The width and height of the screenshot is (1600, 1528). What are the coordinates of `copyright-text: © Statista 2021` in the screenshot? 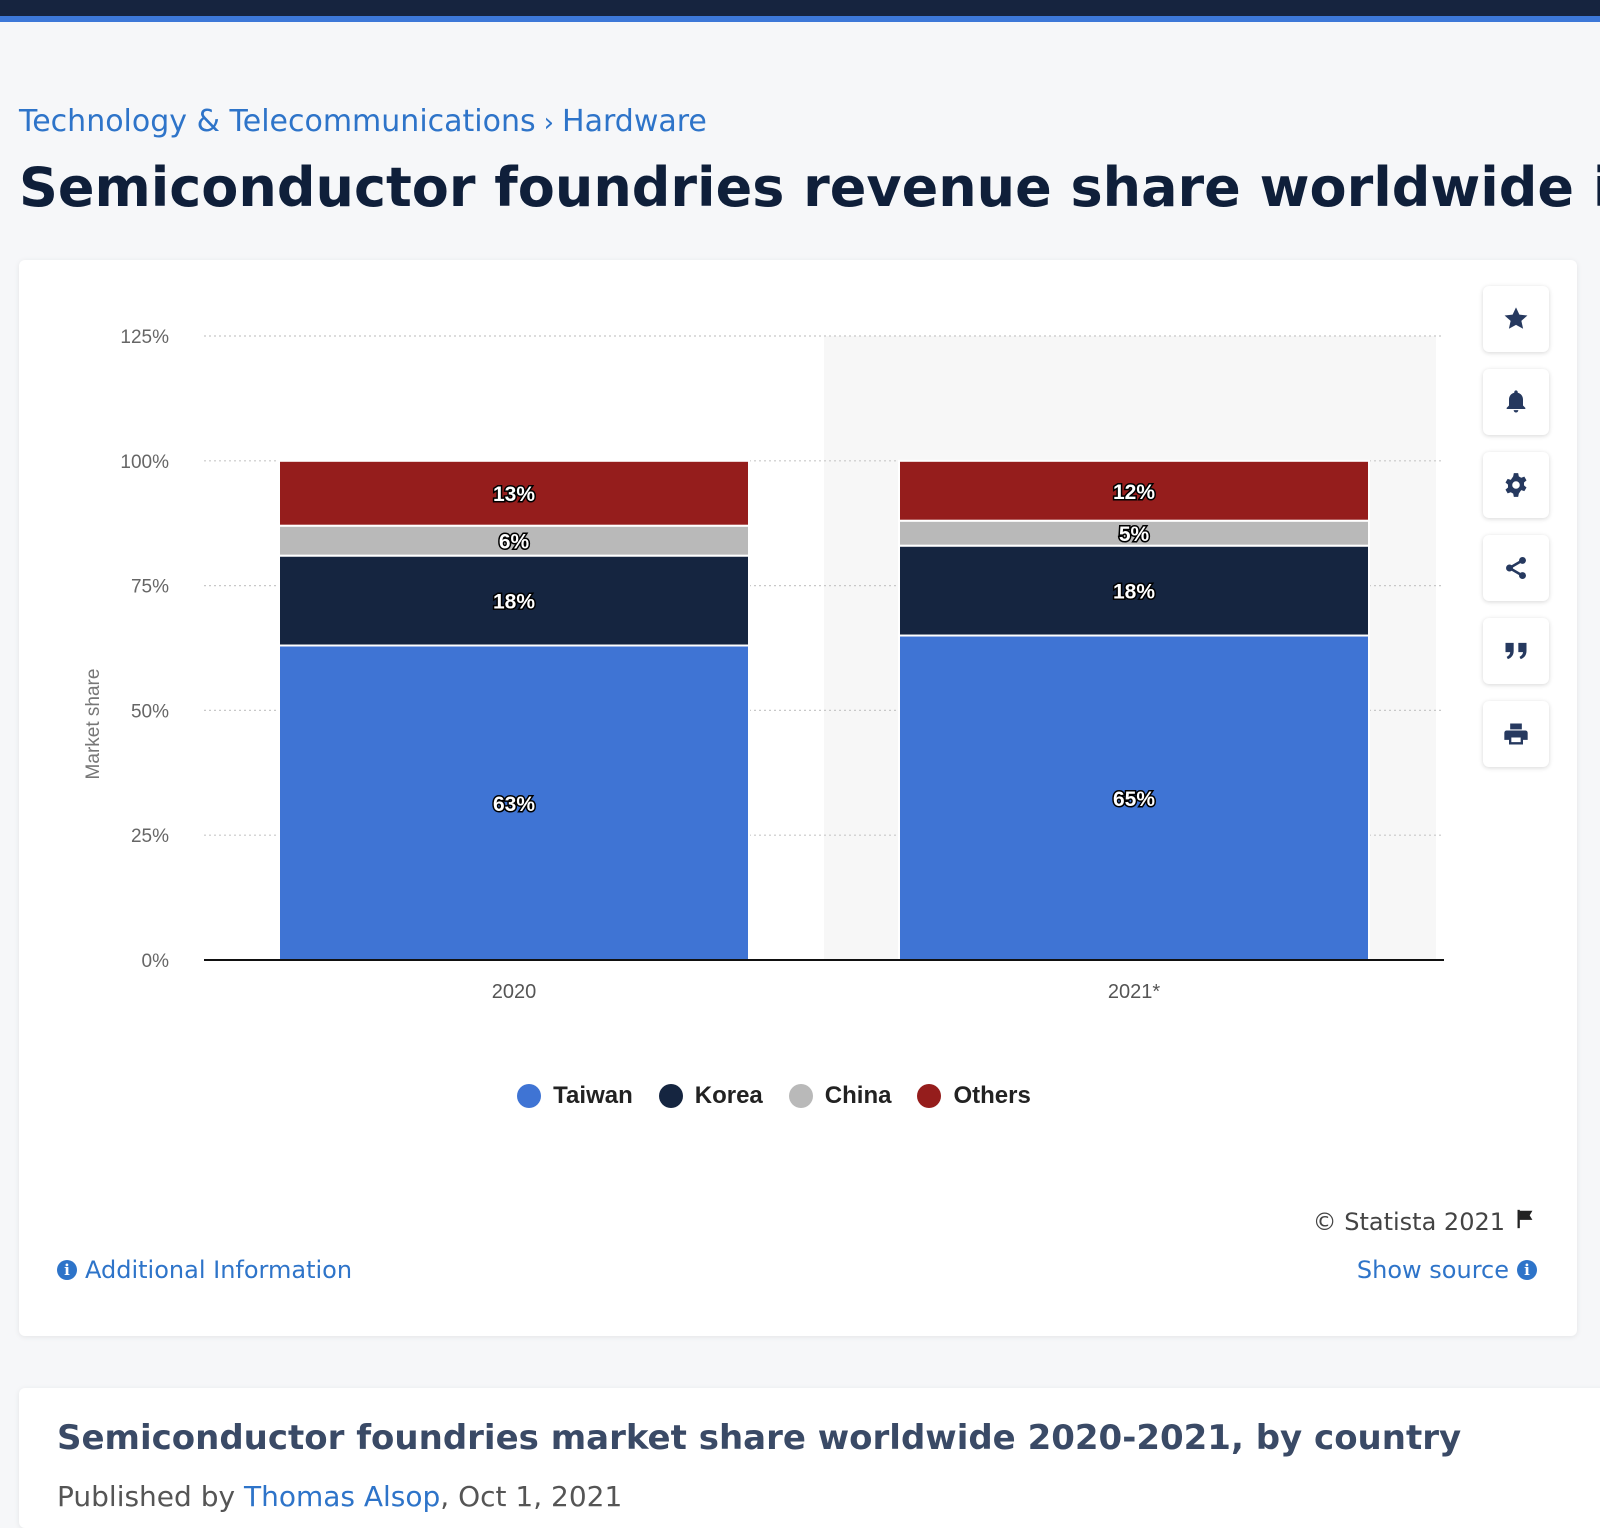 It's located at (1408, 1222).